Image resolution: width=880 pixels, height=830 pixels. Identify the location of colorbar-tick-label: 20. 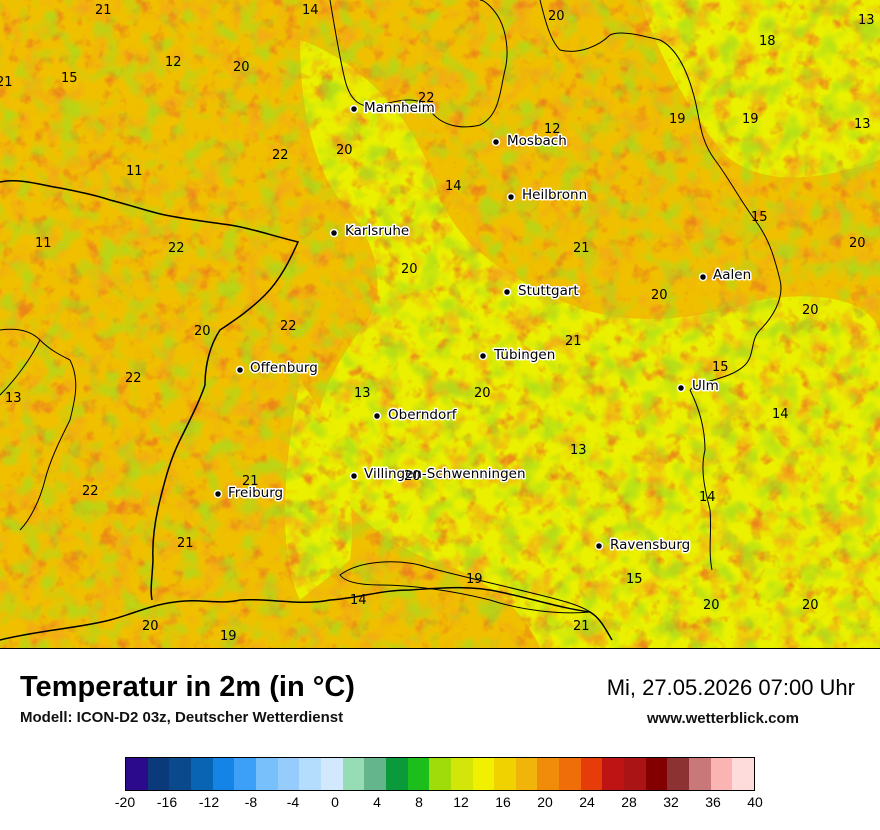
(545, 802).